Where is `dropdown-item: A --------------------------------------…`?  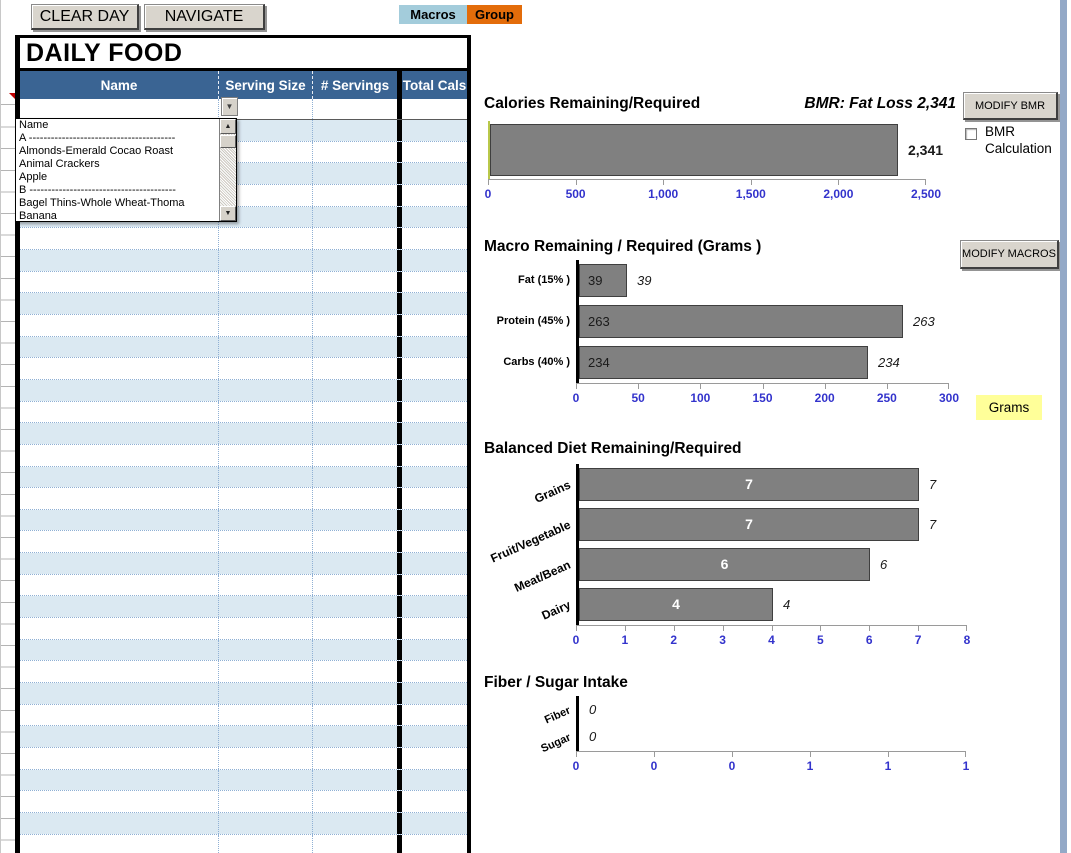
dropdown-item: A --------------------------------------… is located at coordinates (97, 138).